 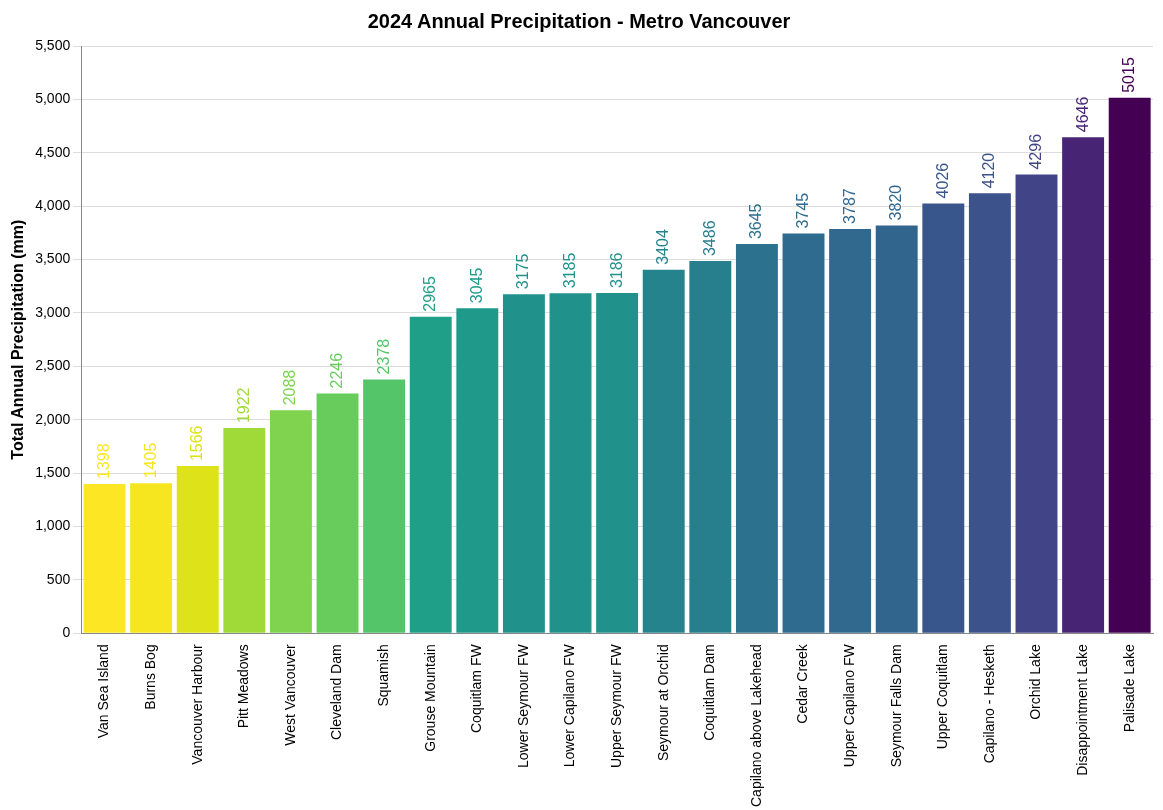 I want to click on x-tick-label: Van Sea Island, so click(x=103, y=691).